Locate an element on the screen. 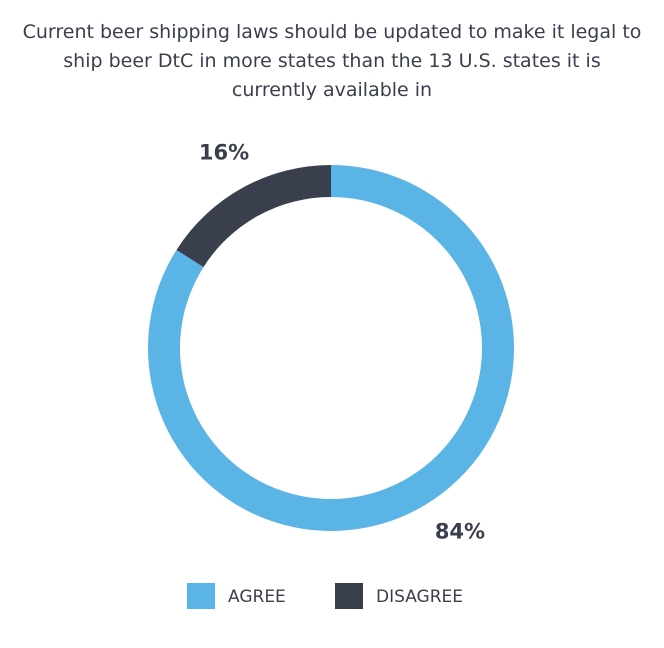 The width and height of the screenshot is (664, 648). data-label: 84% is located at coordinates (460, 532).